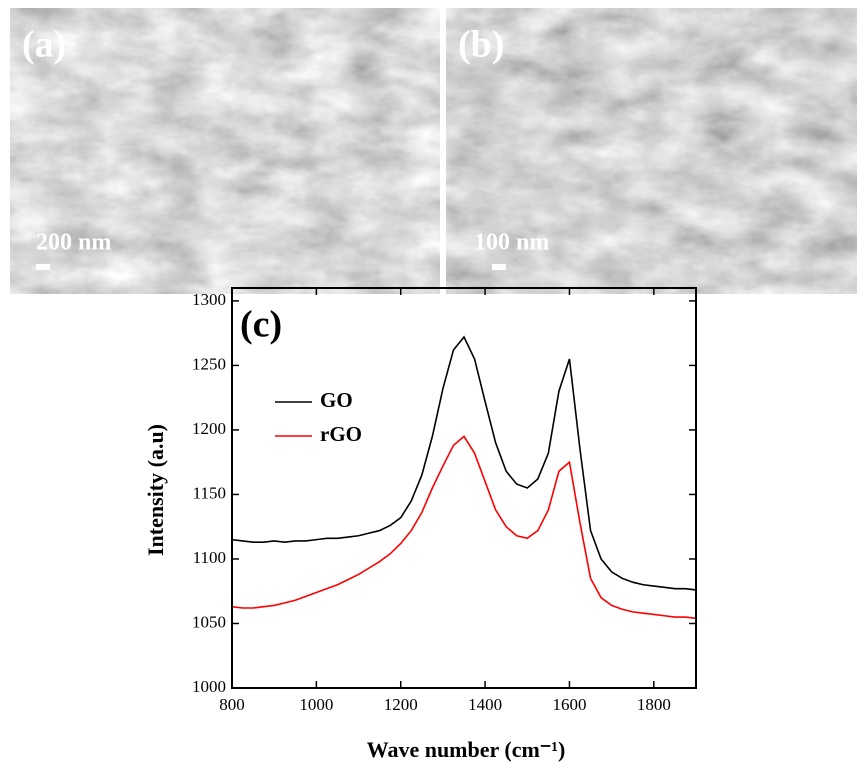 The height and width of the screenshot is (769, 865). Describe the element at coordinates (569, 704) in the screenshot. I see `x-tick-label: 1600` at that location.